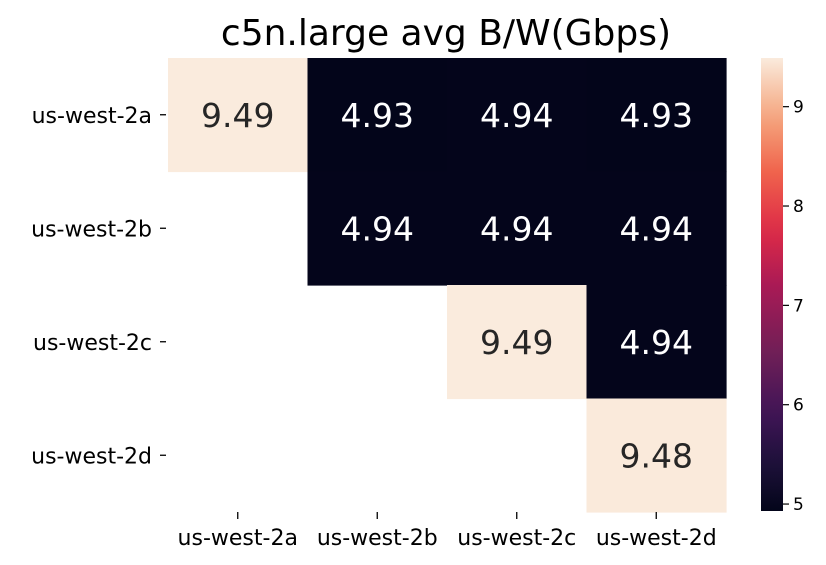 The width and height of the screenshot is (826, 565). Describe the element at coordinates (446, 33) in the screenshot. I see `chart-title: c5n.large avg B/W(Gbps)` at that location.